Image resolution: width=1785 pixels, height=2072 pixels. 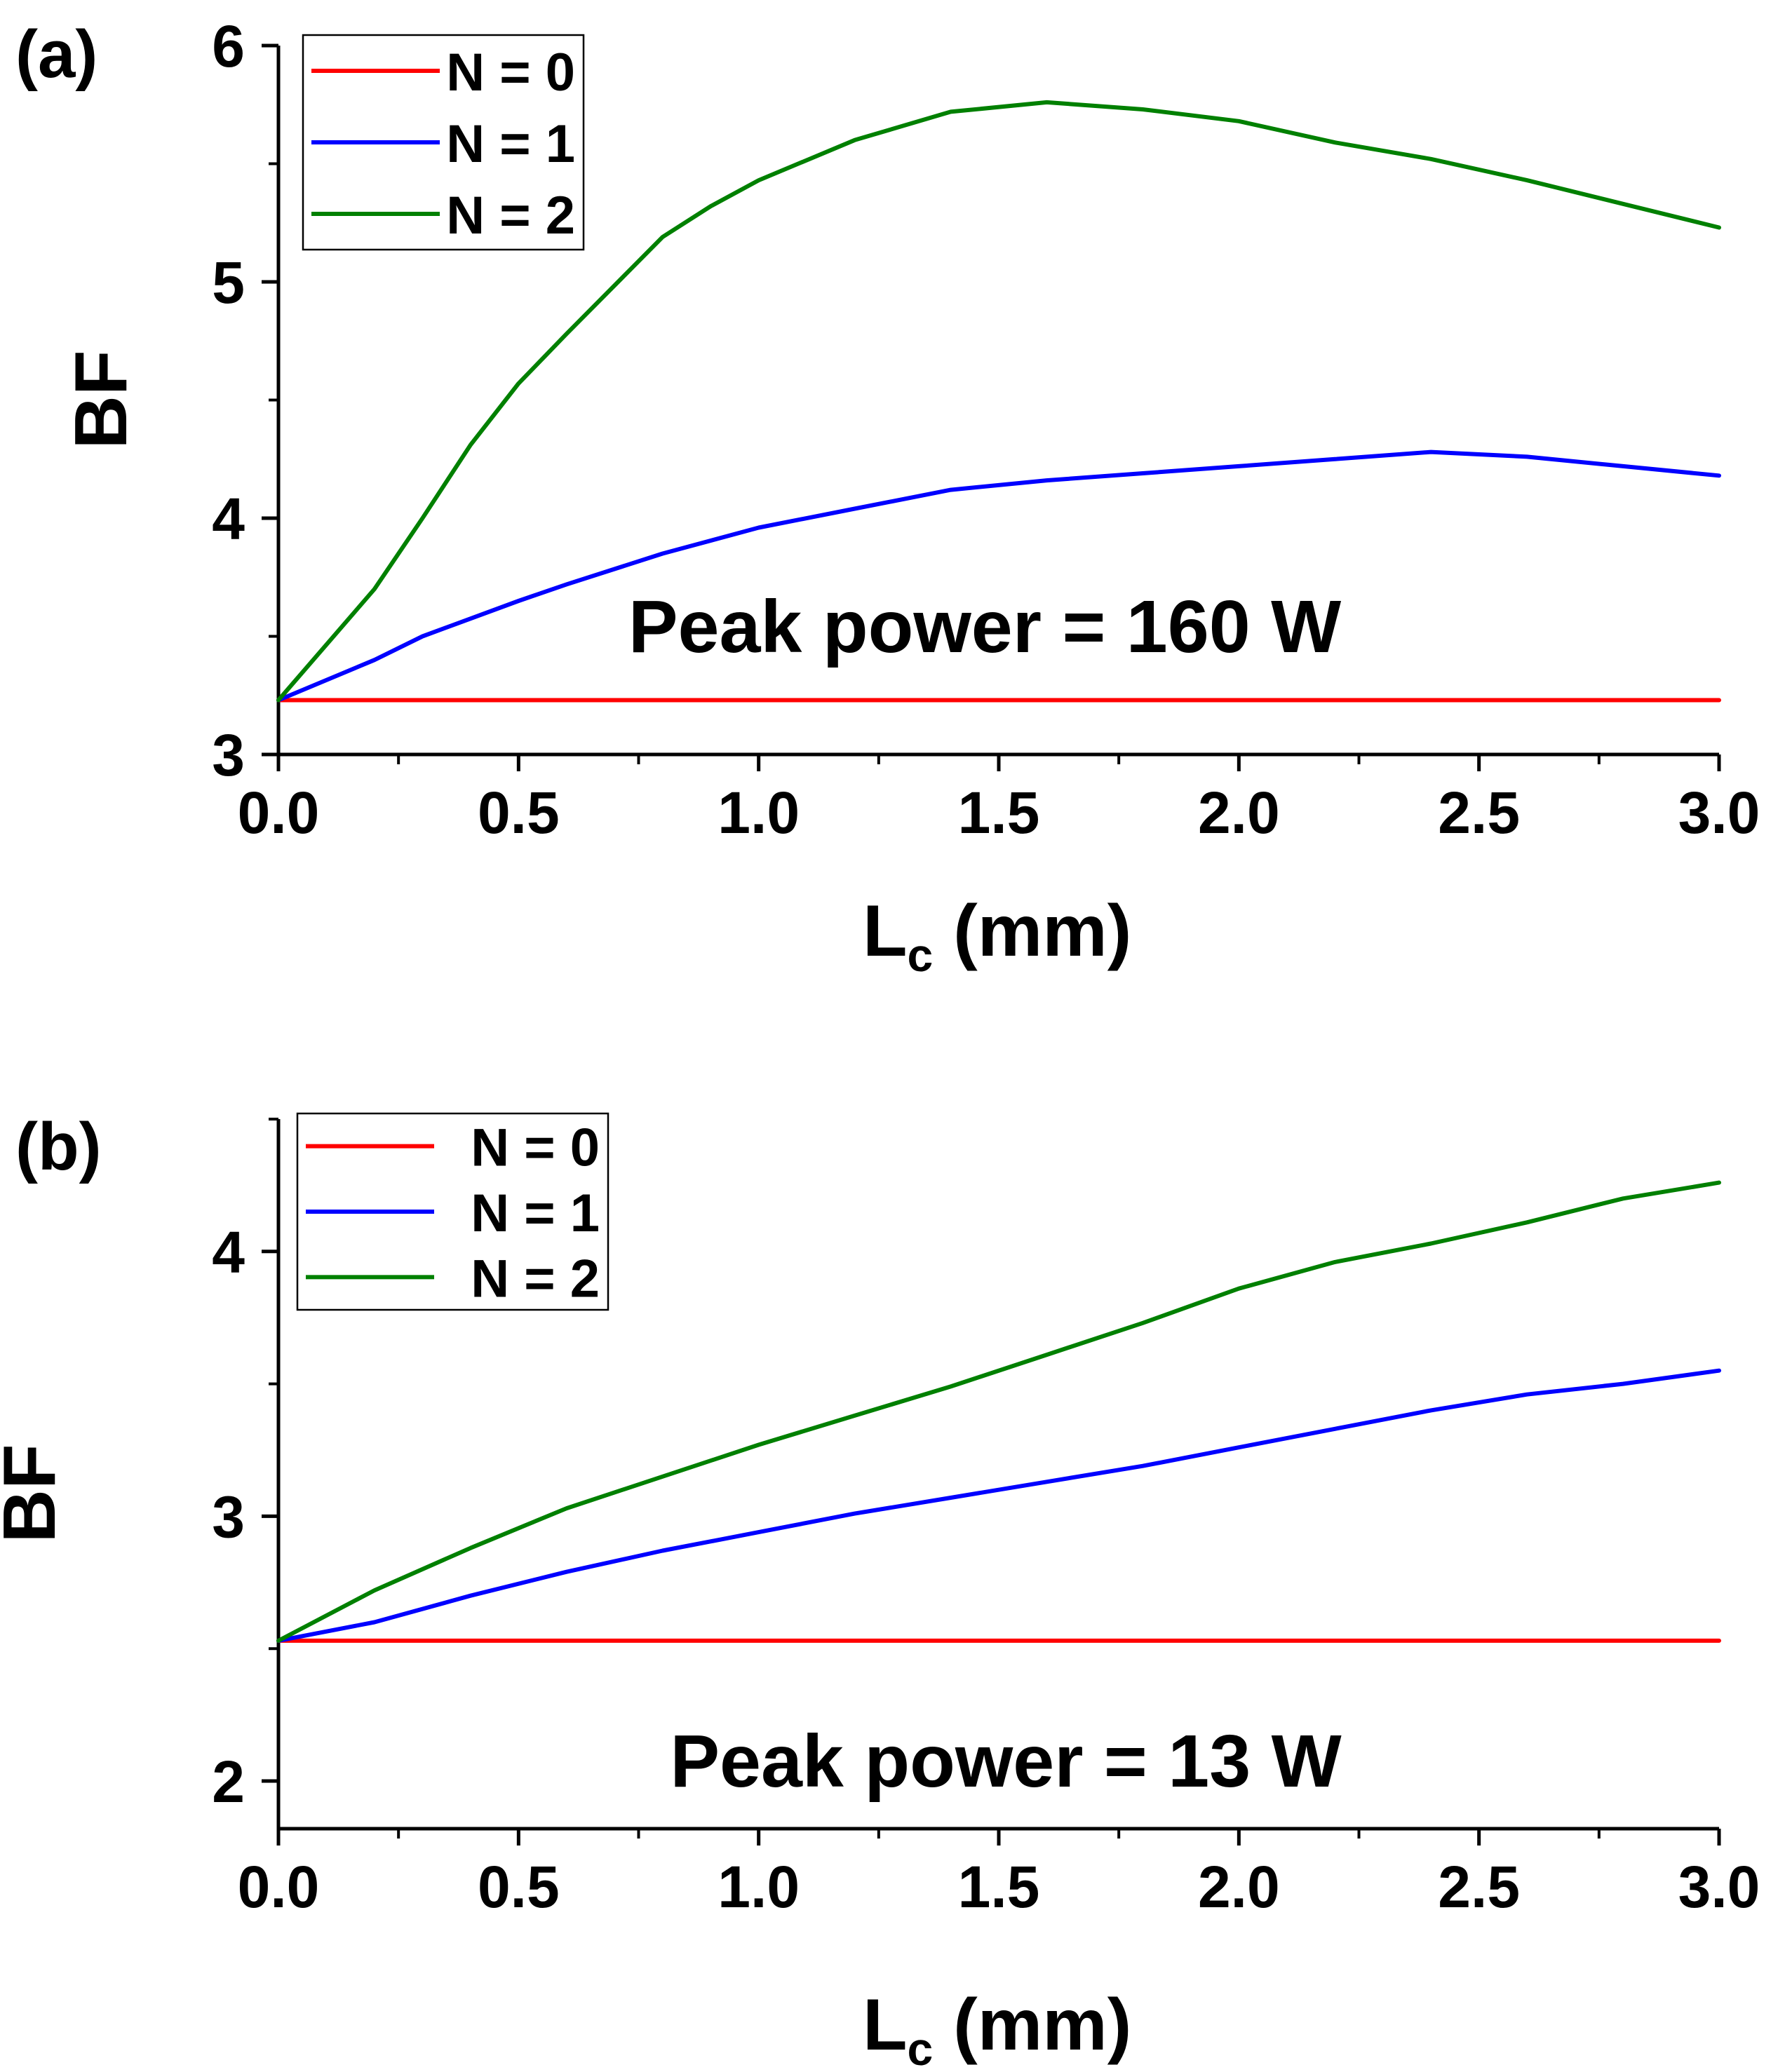 I want to click on annotation-text: Peak power = 13 W, so click(x=1005, y=1761).